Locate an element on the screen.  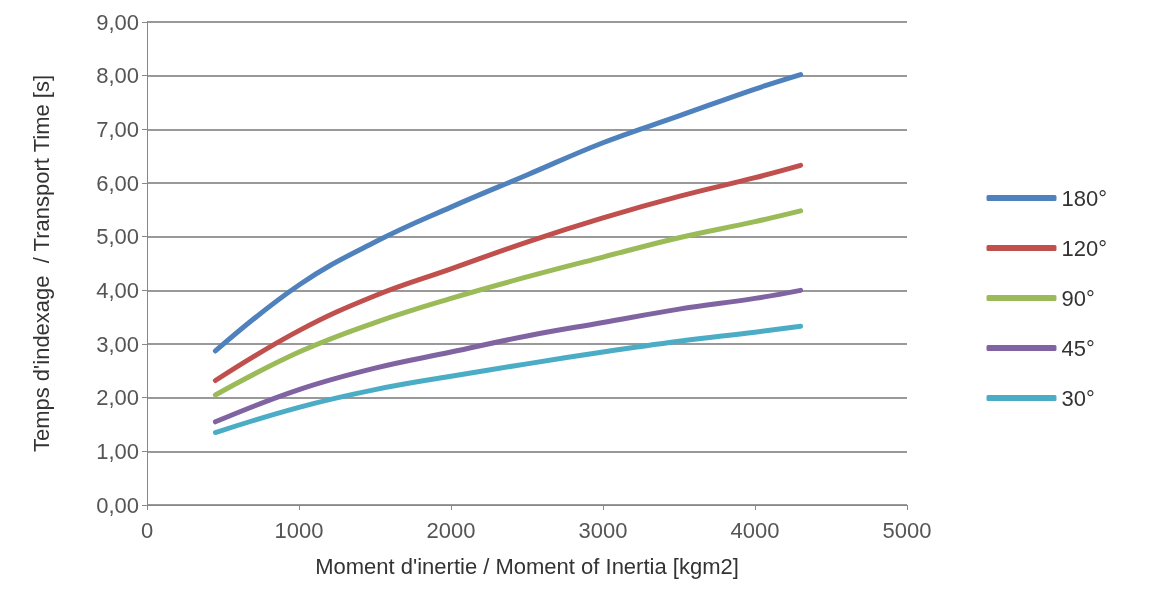
x-axis-title: Moment d'inertie / Moment of Inertia [kgm2] is located at coordinates (527, 566).